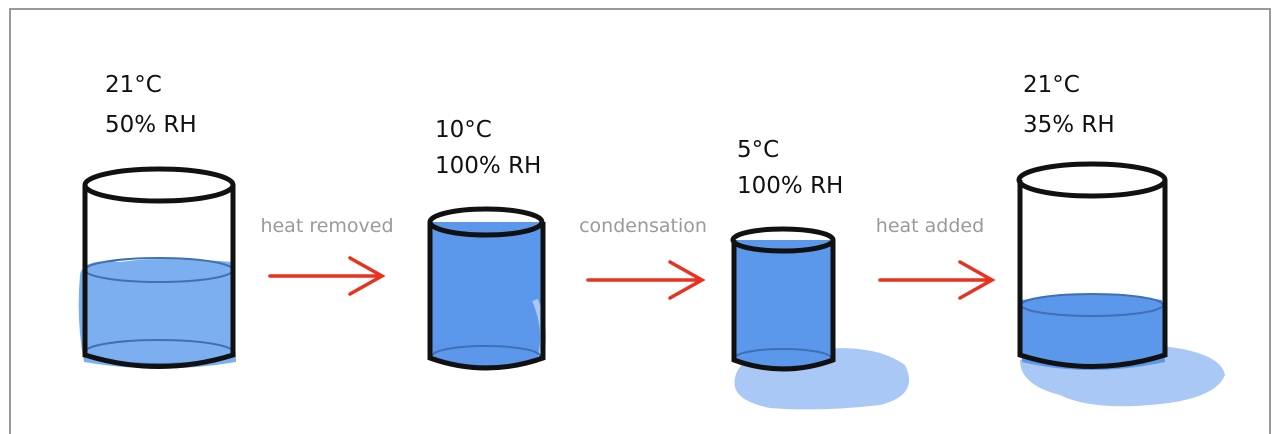  I want to click on stage-temperature: 5°C, so click(758, 150).